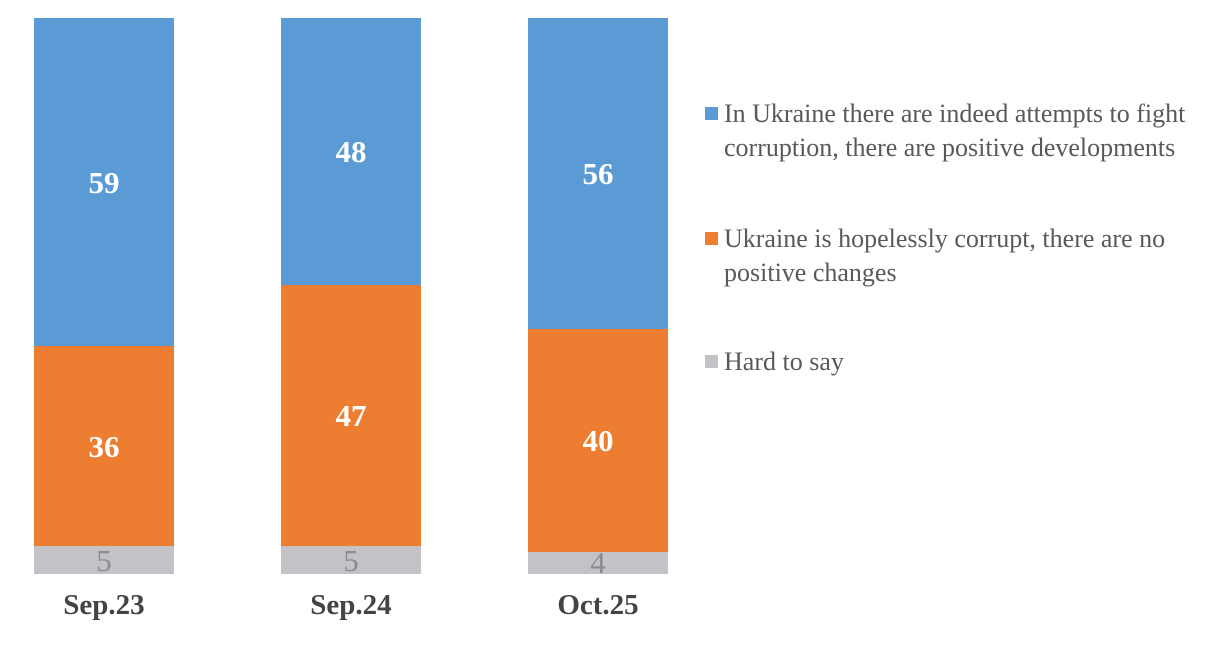 Image resolution: width=1221 pixels, height=654 pixels. I want to click on data-label: 56, so click(598, 174).